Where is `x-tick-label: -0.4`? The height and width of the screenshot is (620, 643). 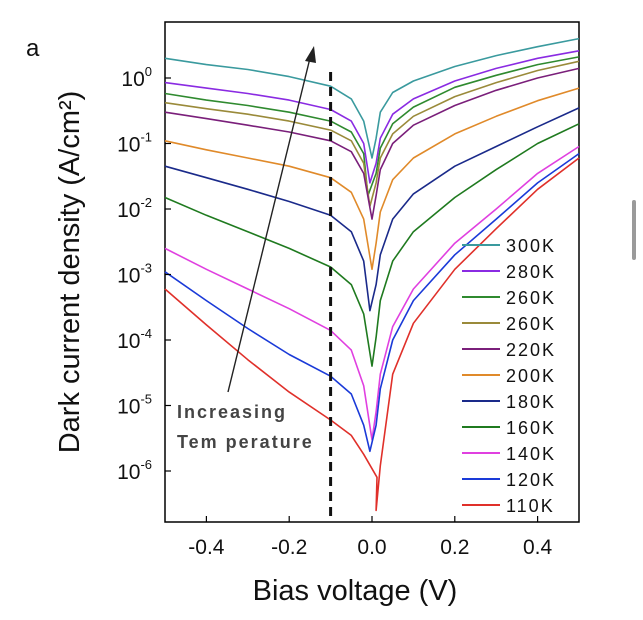
x-tick-label: -0.4 is located at coordinates (206, 547).